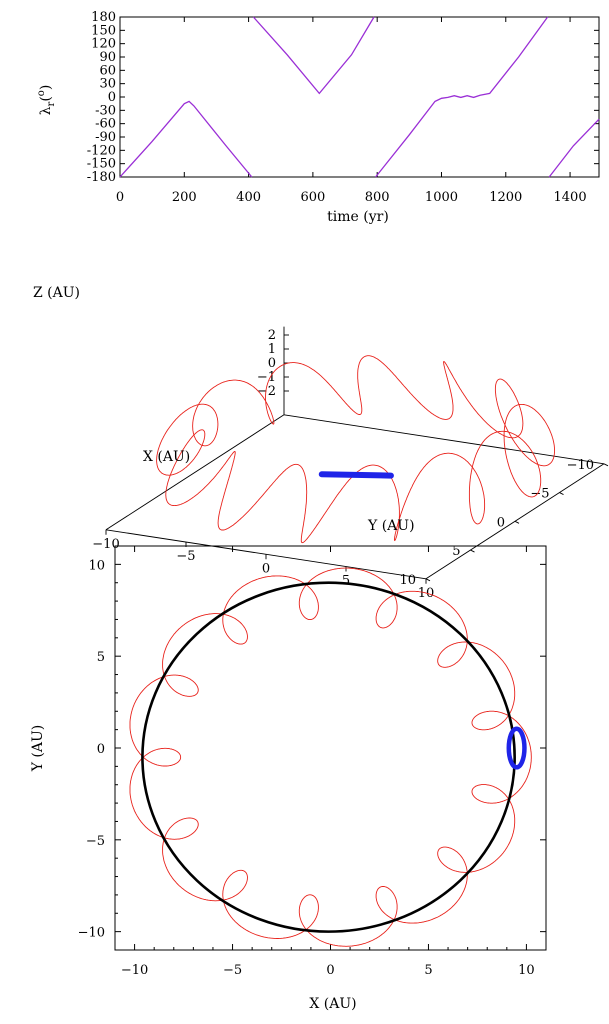 This screenshot has width=609, height=1024. What do you see at coordinates (46, 110) in the screenshot?
I see `panel1-ylabel-main: λ` at bounding box center [46, 110].